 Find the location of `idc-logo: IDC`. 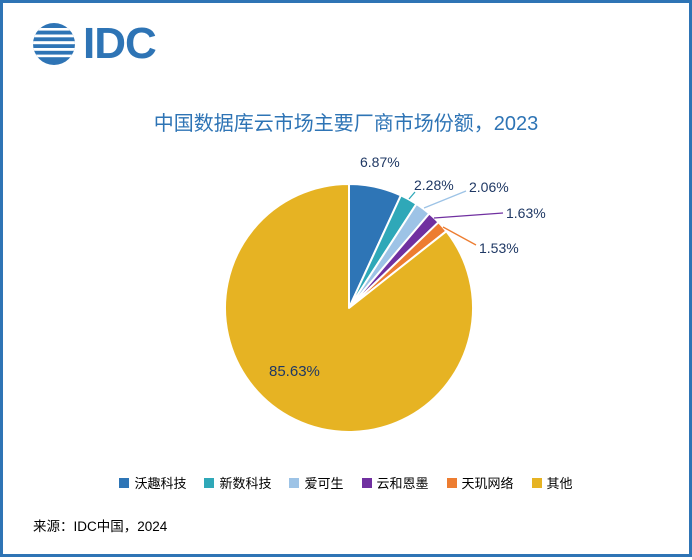

idc-logo: IDC is located at coordinates (94, 43).